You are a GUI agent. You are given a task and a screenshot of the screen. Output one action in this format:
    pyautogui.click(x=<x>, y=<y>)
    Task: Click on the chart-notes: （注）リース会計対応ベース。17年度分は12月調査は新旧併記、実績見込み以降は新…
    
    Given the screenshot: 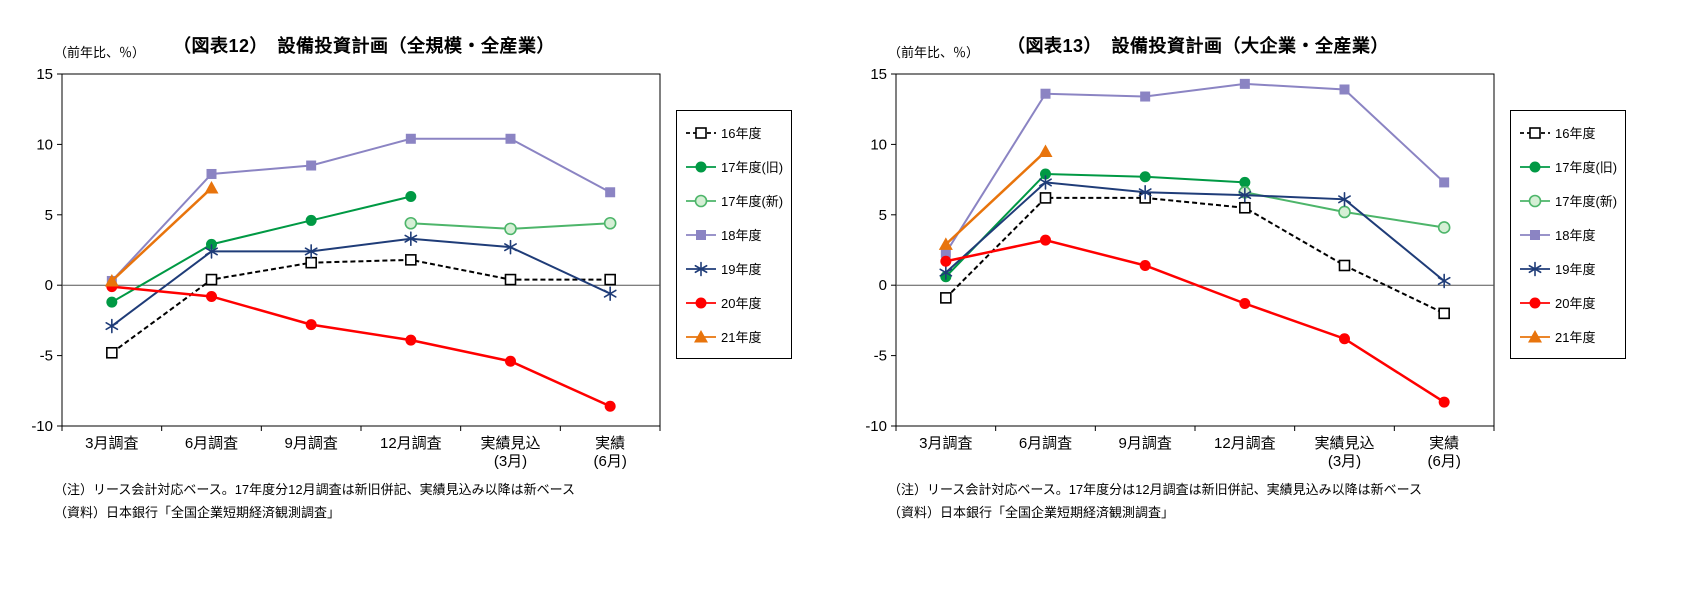 What is the action you would take?
    pyautogui.click(x=1285, y=501)
    